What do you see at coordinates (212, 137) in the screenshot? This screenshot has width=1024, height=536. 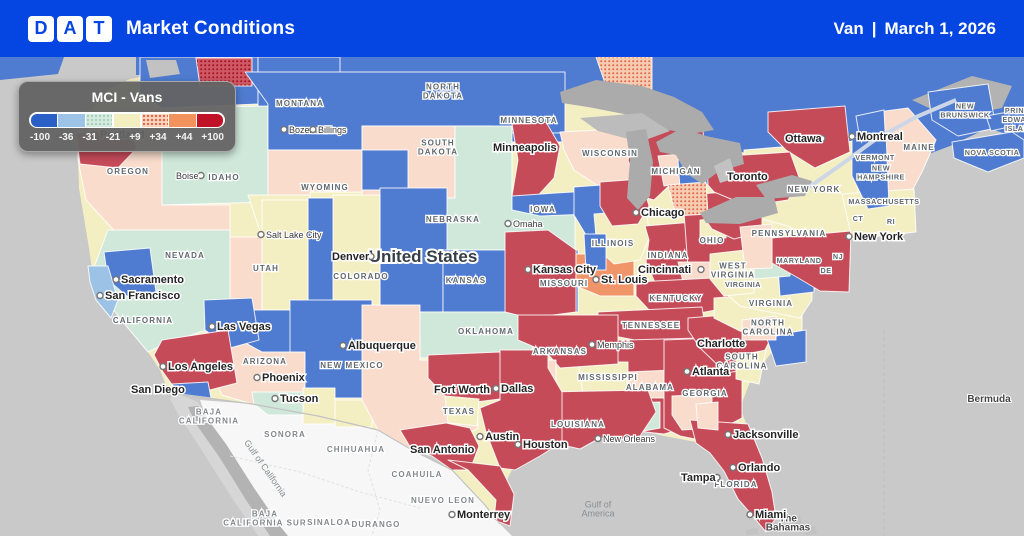 I see `legend-tick: +100` at bounding box center [212, 137].